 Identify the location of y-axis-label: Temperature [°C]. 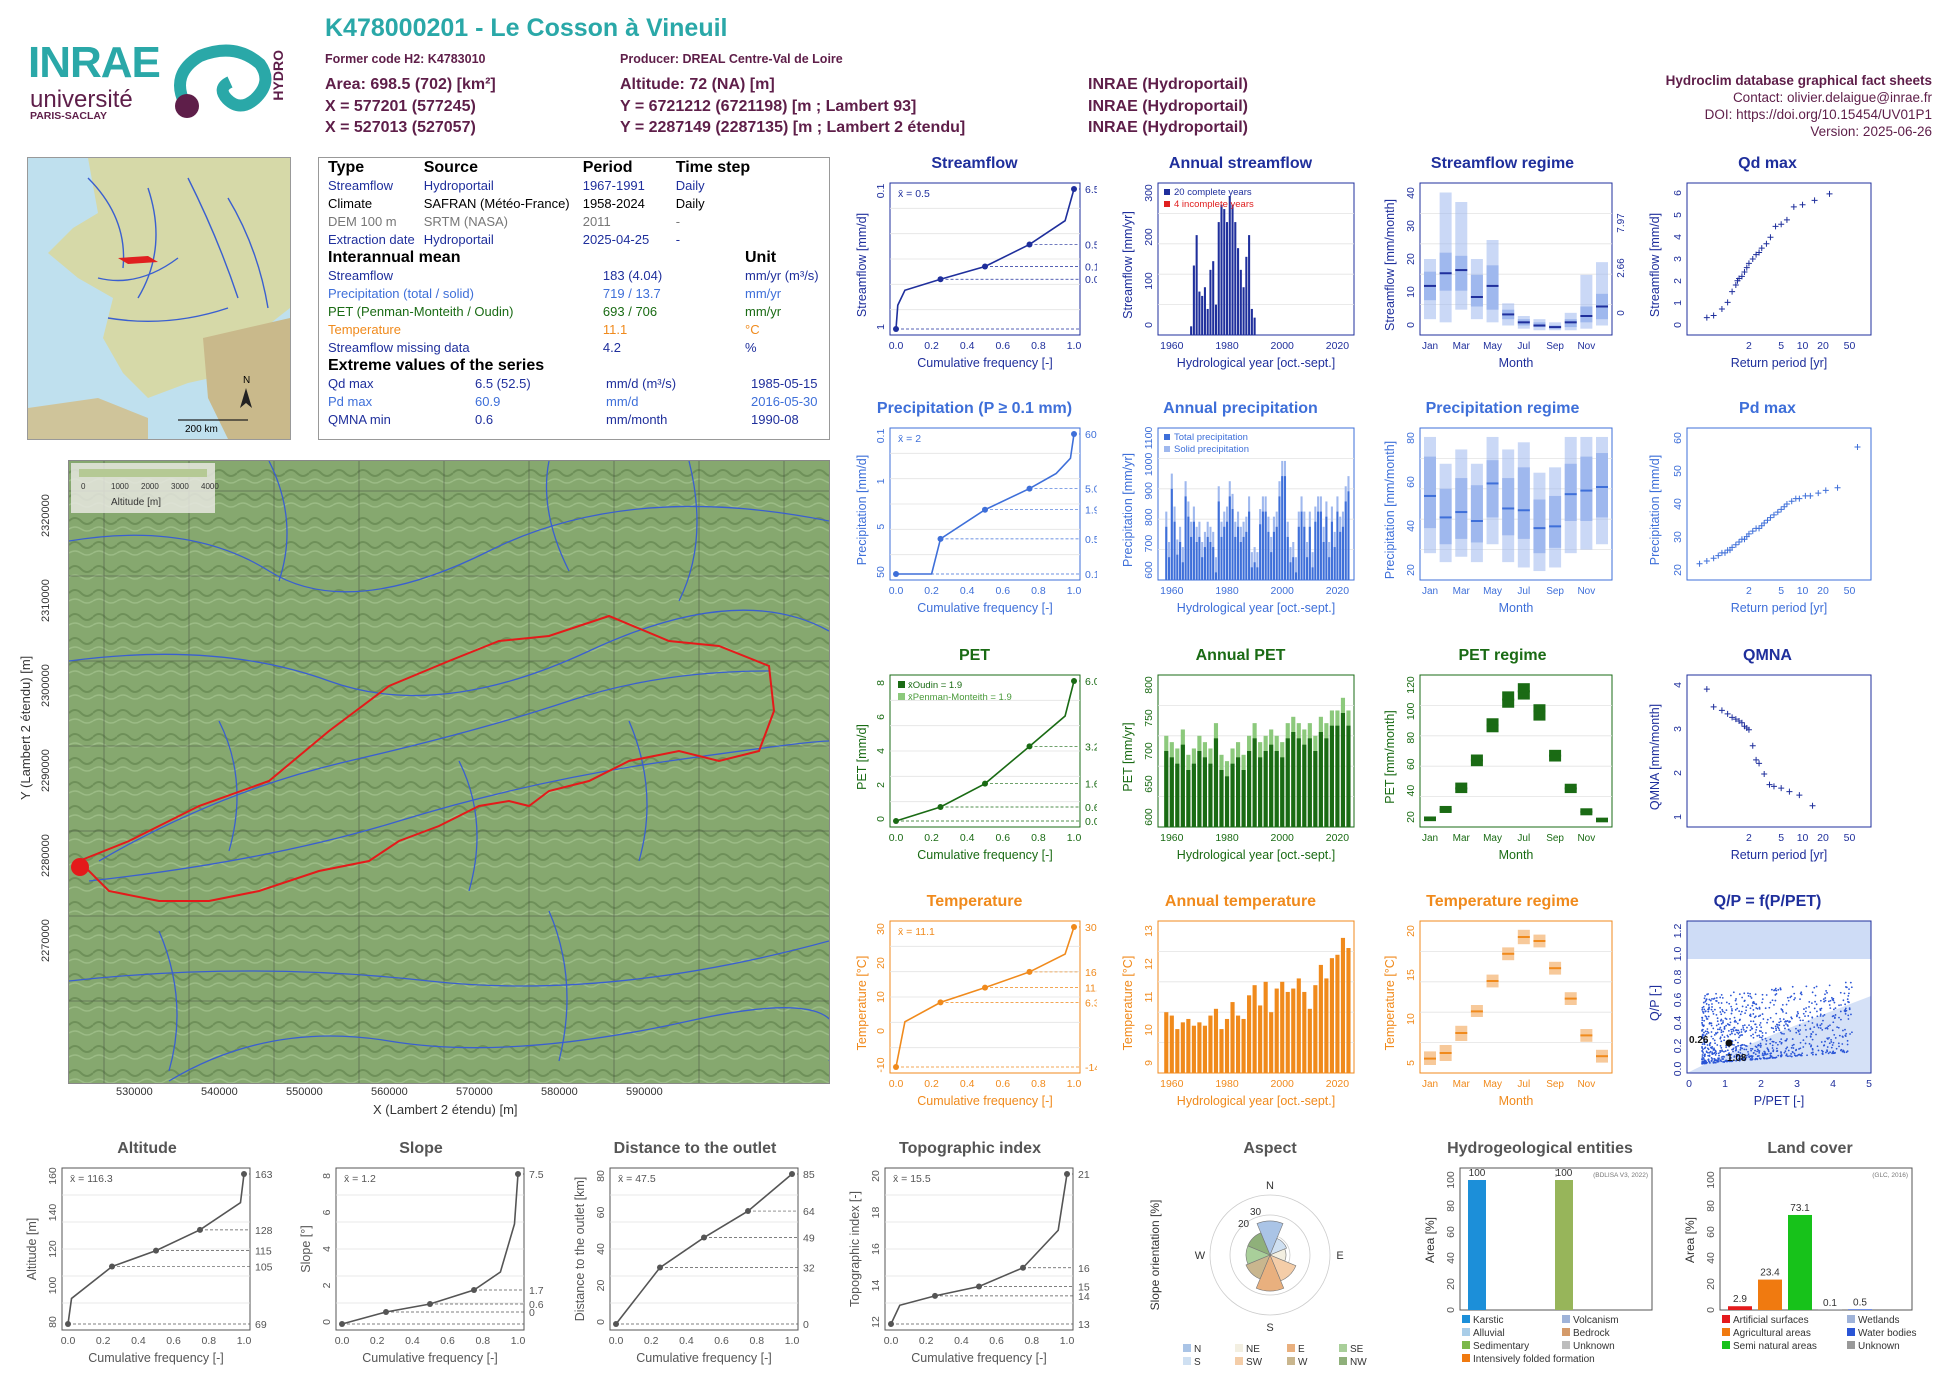
(1128, 1003).